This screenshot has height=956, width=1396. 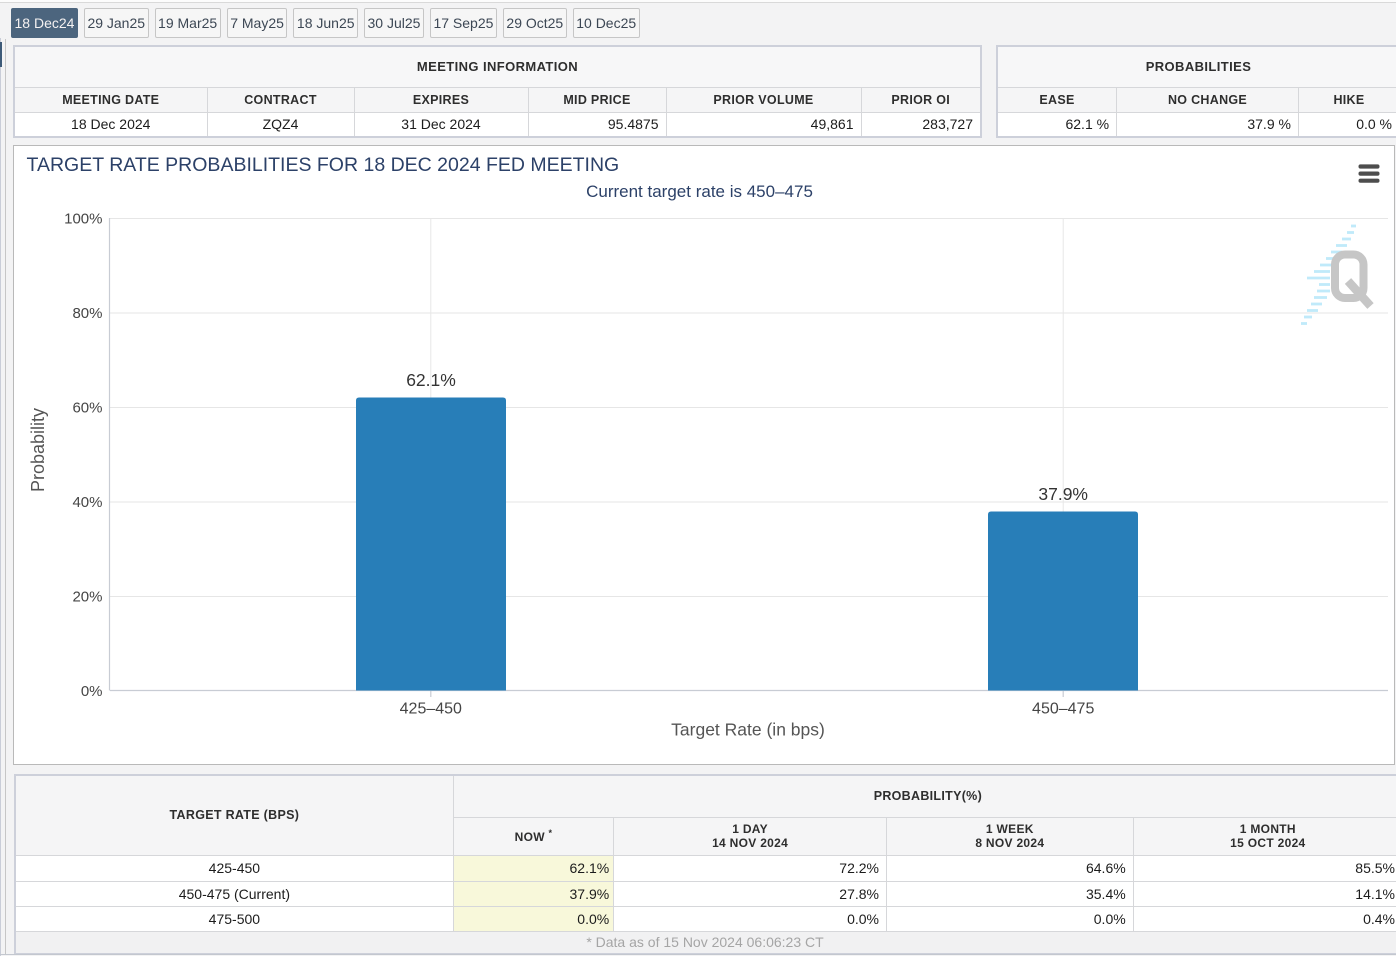 I want to click on svg-text: 0%, so click(x=92, y=691).